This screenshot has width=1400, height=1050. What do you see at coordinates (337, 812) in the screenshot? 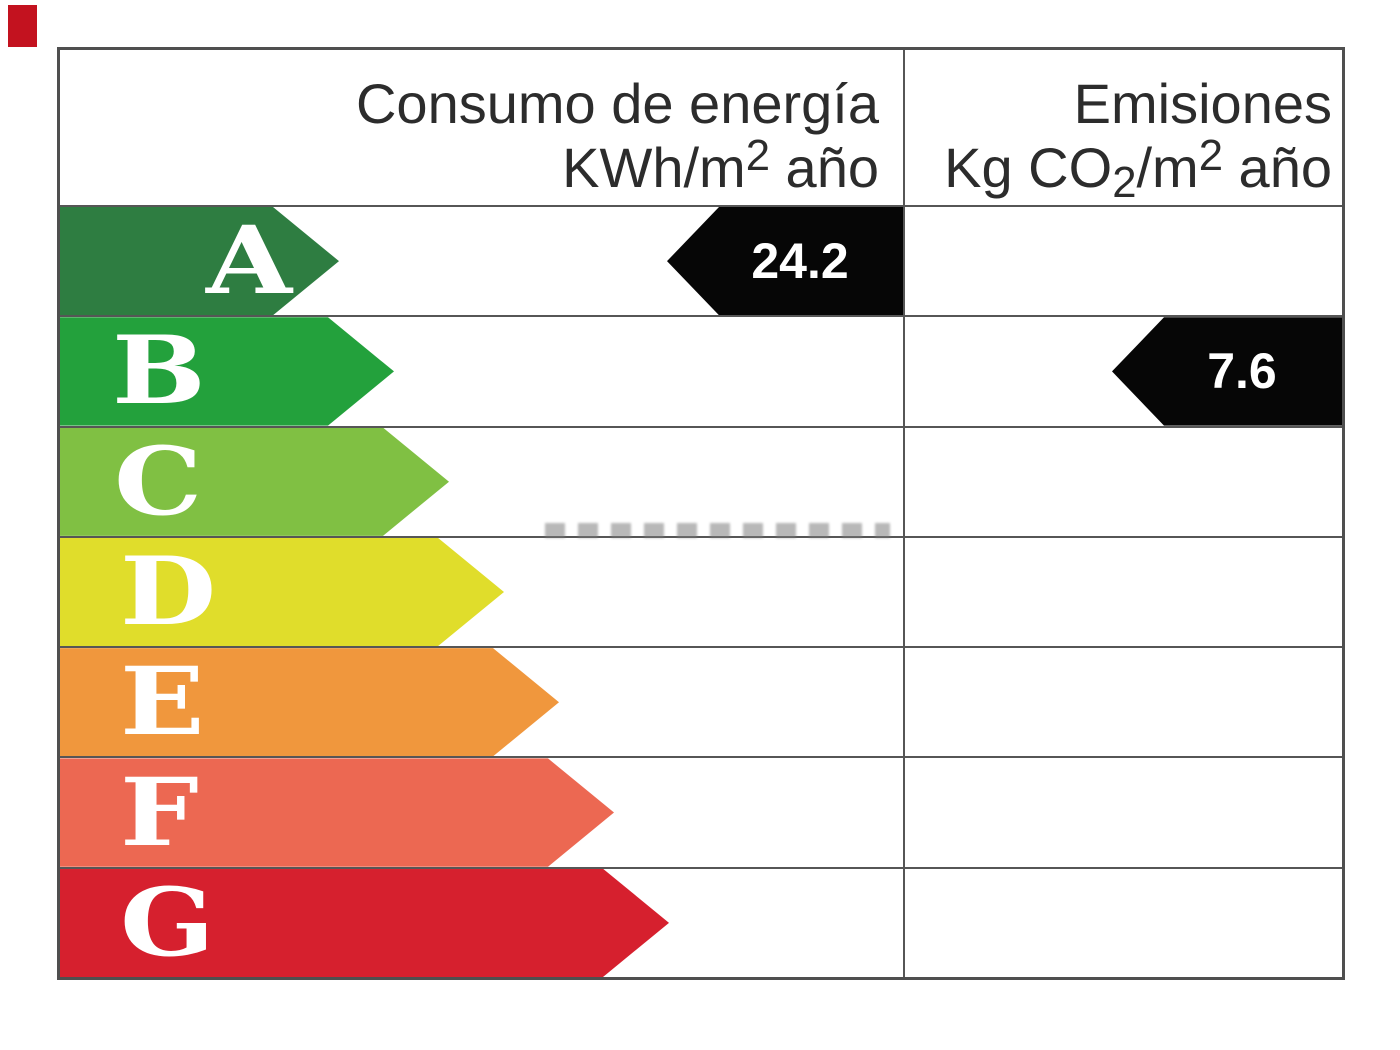
I see `rating-arrow-f: F` at bounding box center [337, 812].